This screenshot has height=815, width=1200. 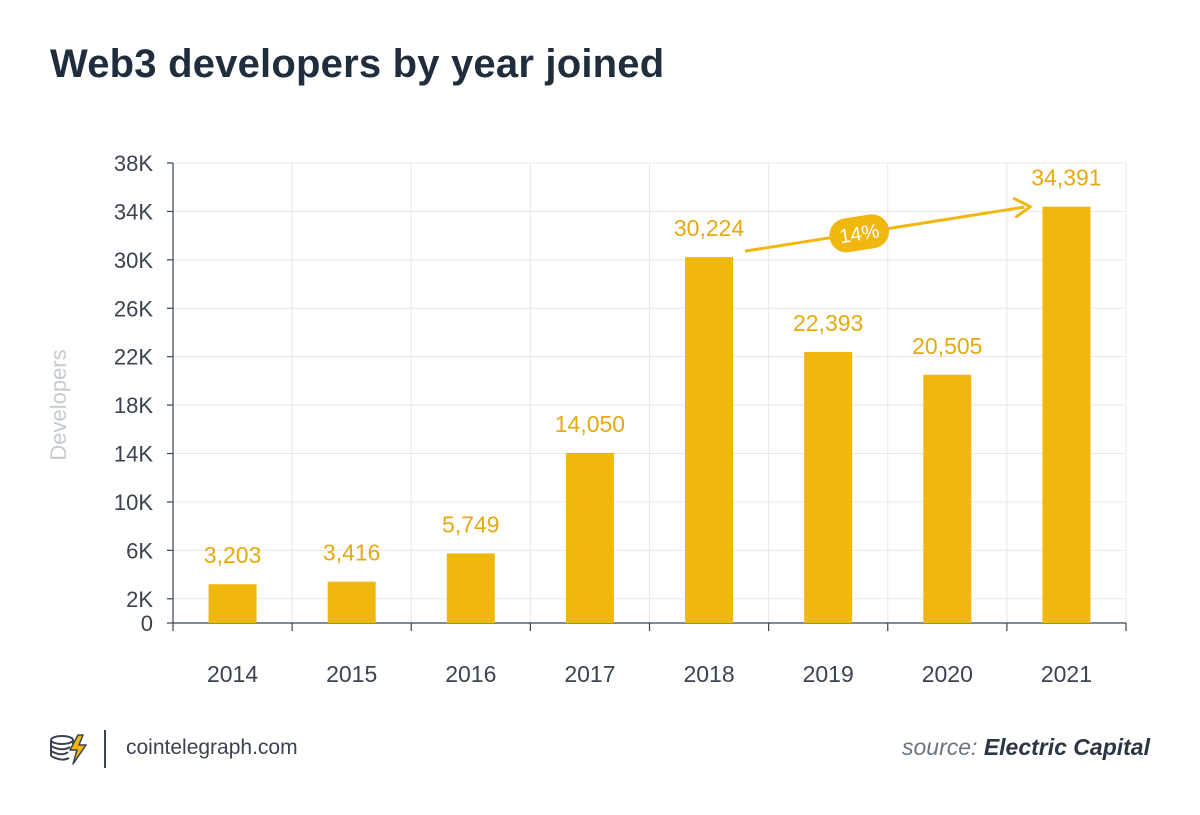 I want to click on x-tick-label: 2016, so click(x=470, y=674).